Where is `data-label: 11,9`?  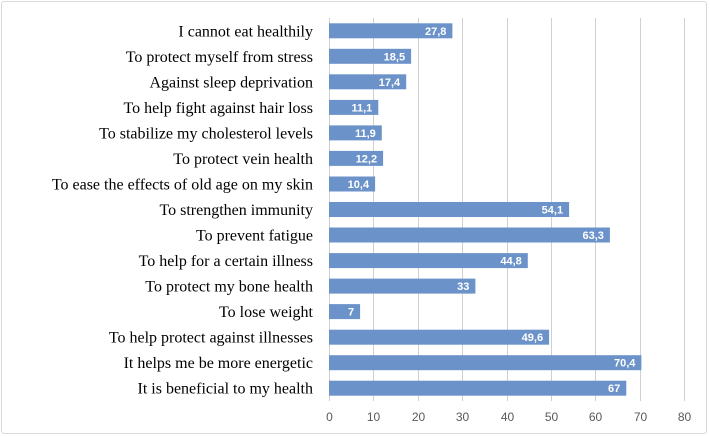
data-label: 11,9 is located at coordinates (365, 134).